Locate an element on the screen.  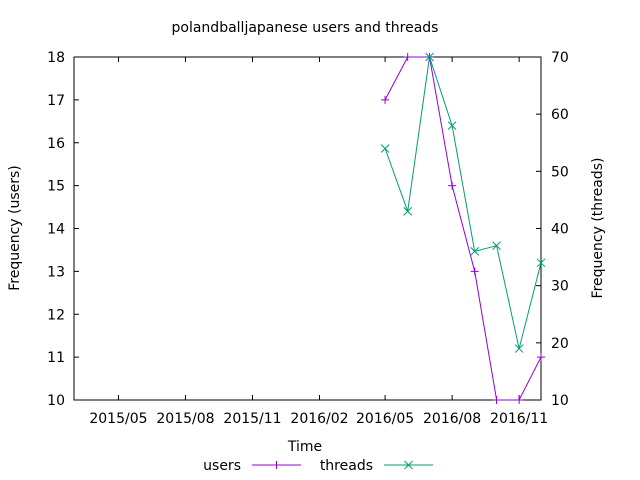
chart-title: polandballjapanese users and threads is located at coordinates (305, 28).